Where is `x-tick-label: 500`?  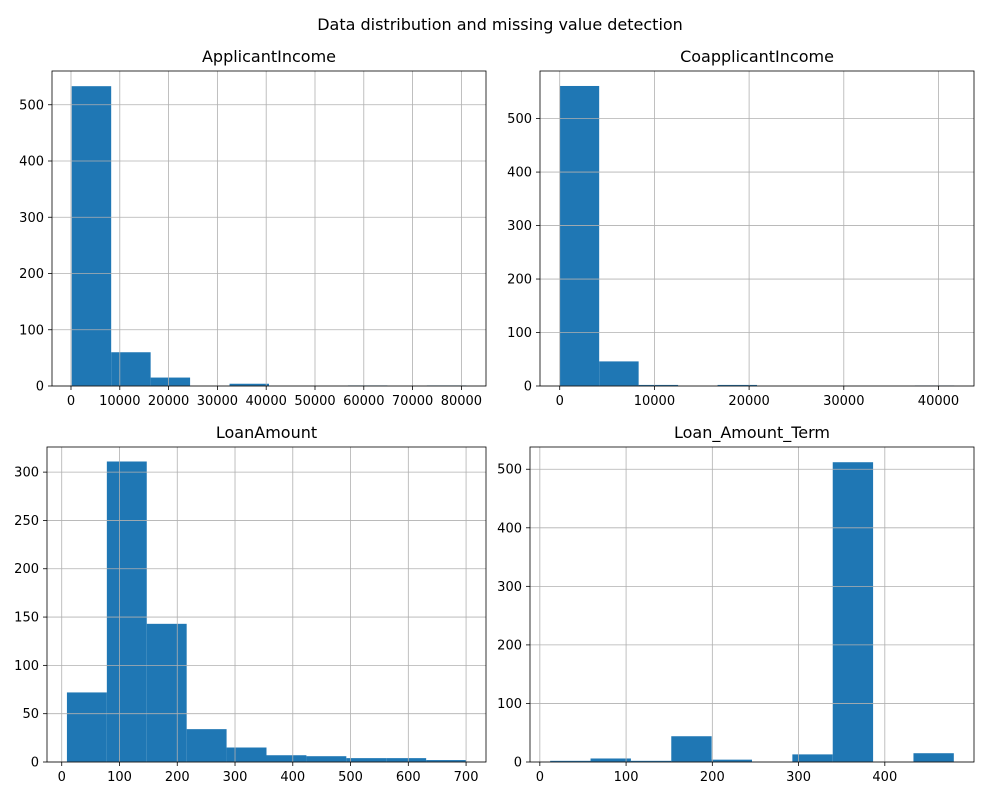 x-tick-label: 500 is located at coordinates (350, 777).